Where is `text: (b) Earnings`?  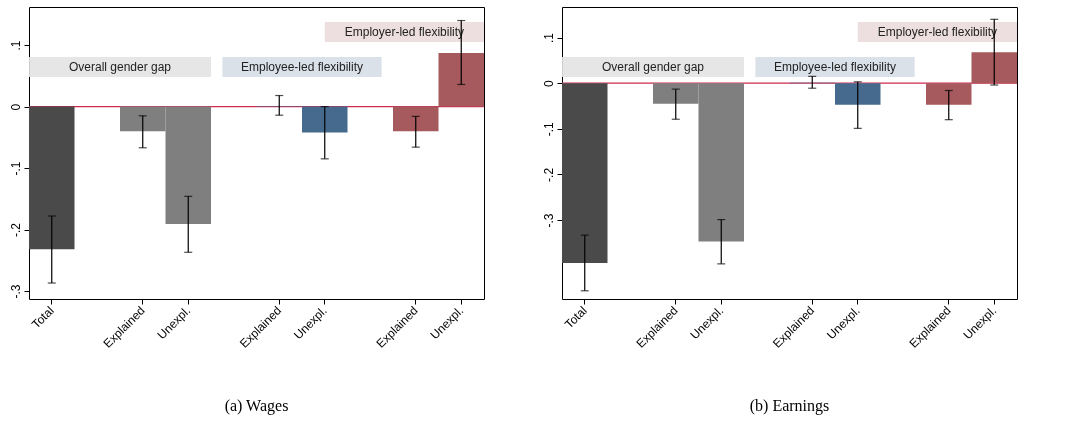
text: (b) Earnings is located at coordinates (789, 405).